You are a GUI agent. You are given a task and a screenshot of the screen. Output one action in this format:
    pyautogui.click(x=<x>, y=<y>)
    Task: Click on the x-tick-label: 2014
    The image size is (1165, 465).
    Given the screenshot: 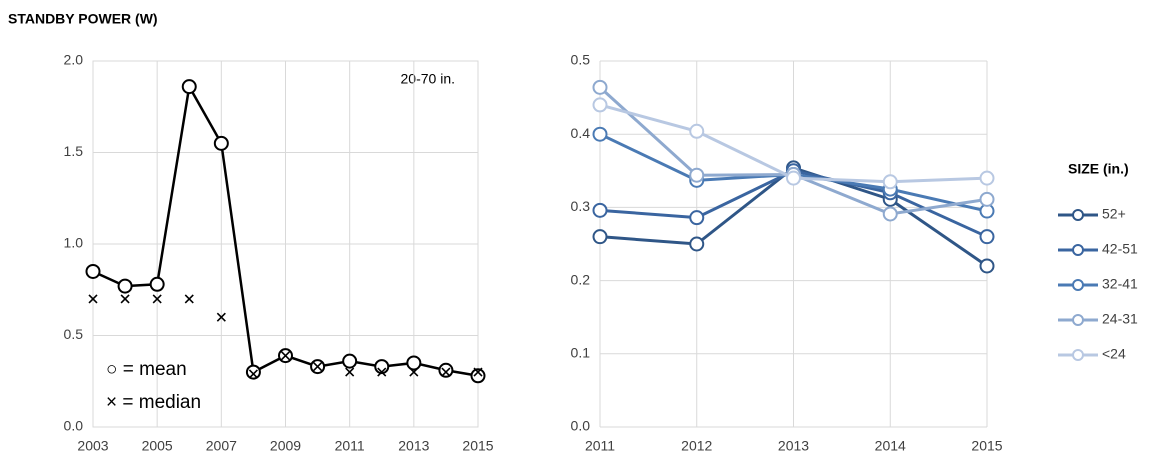 What is the action you would take?
    pyautogui.click(x=890, y=446)
    